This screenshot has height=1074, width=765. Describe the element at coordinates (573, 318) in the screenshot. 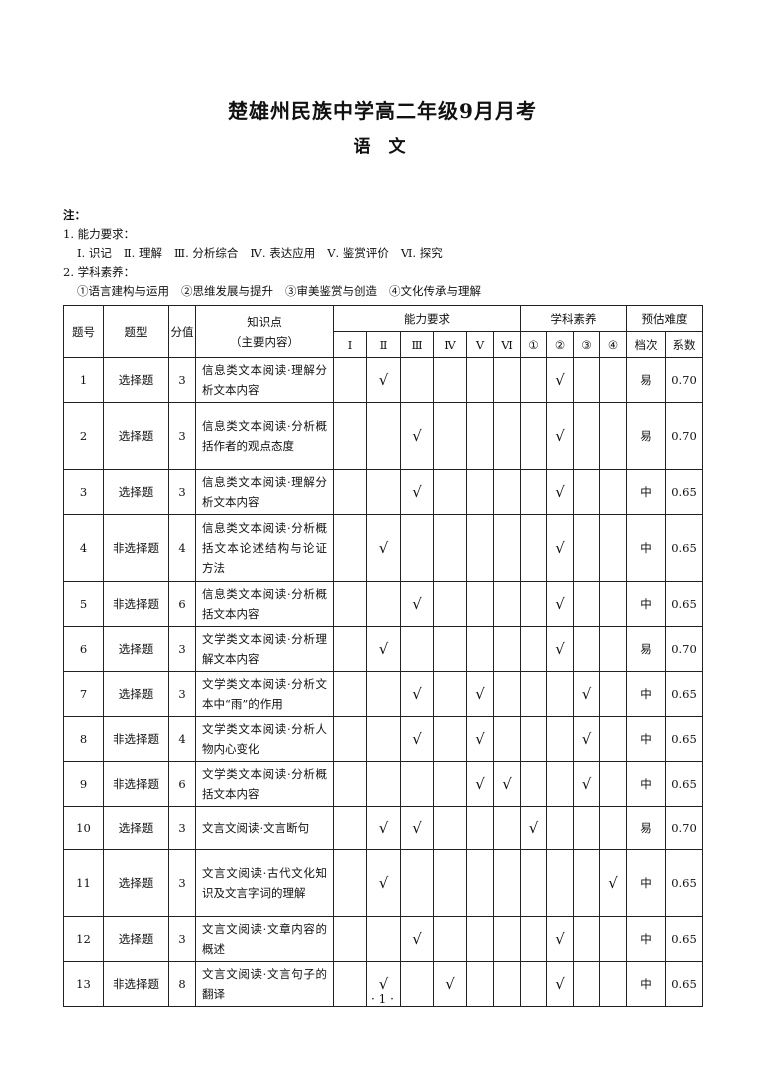

I see `header-literacy: 学科素养` at that location.